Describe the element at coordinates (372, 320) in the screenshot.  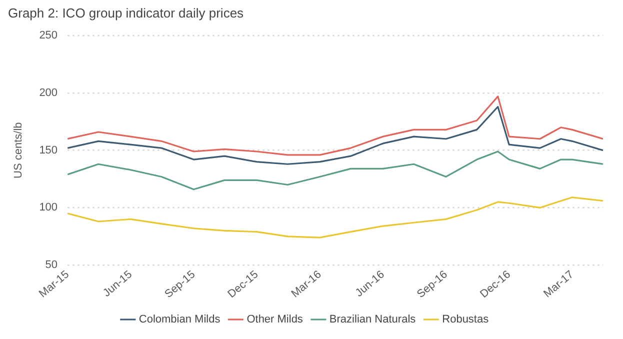
I see `legend-label: Brazilian Naturals` at that location.